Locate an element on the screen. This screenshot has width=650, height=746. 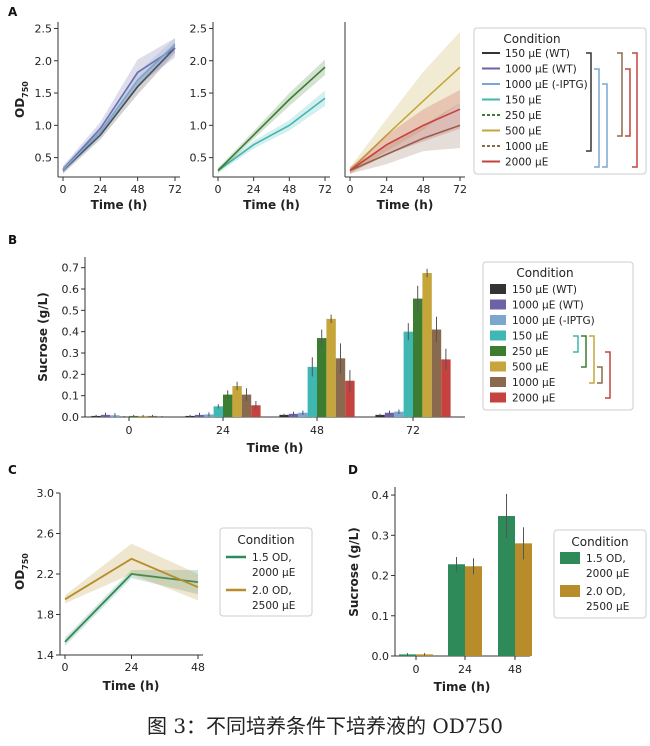
y-tick-label: 0.1 is located at coordinates (71, 396).